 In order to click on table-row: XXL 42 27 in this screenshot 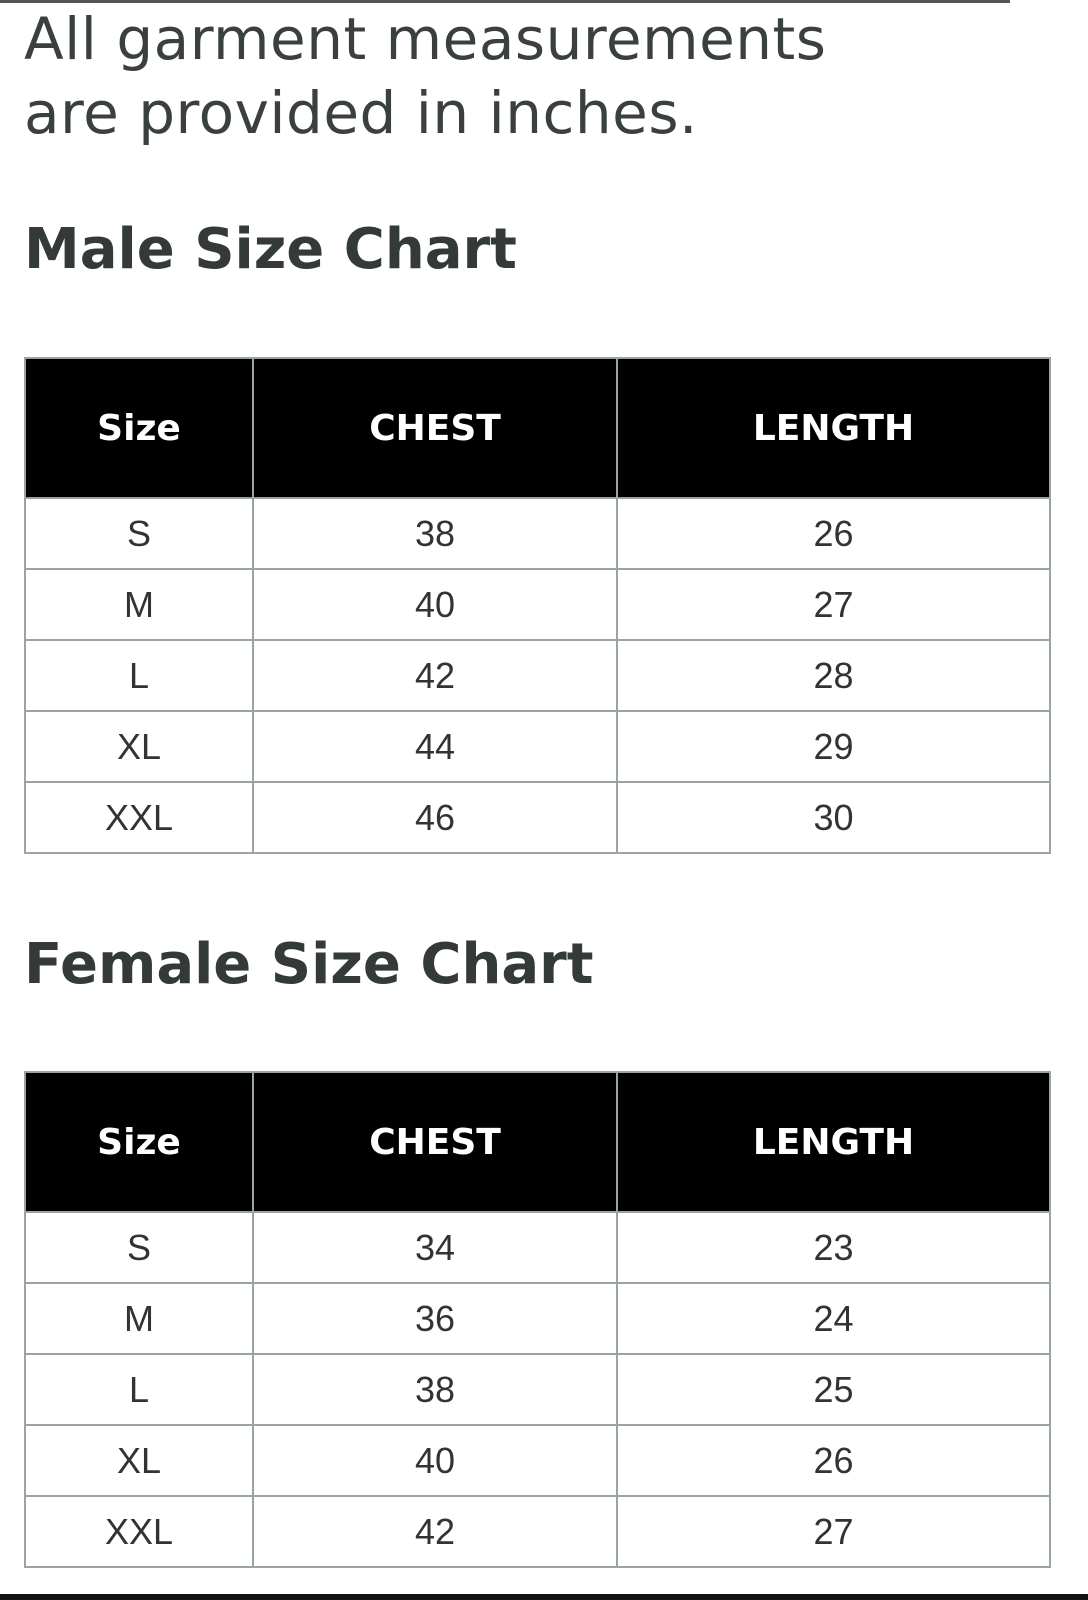, I will do `click(537, 1531)`.